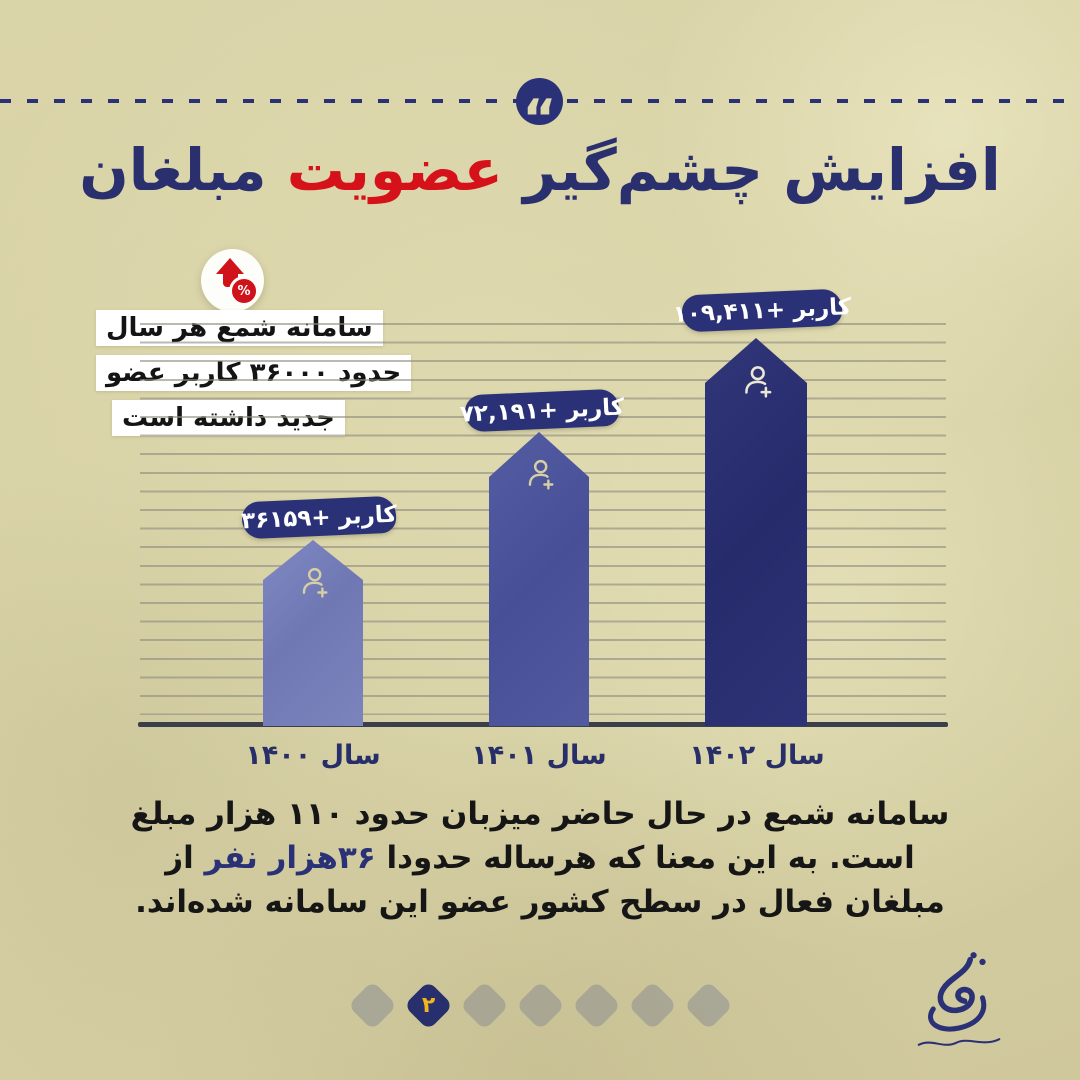  What do you see at coordinates (539, 755) in the screenshot?
I see `x-tick-1401: سال ۱۴۰۱` at bounding box center [539, 755].